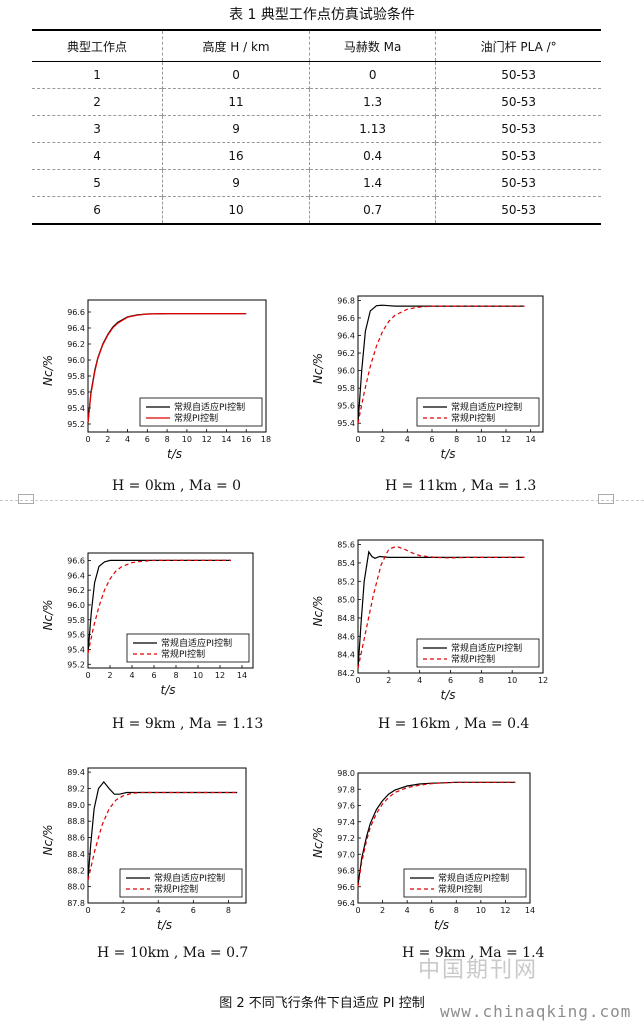  What do you see at coordinates (76, 887) in the screenshot?
I see `y-tick-label: 88.0` at bounding box center [76, 887].